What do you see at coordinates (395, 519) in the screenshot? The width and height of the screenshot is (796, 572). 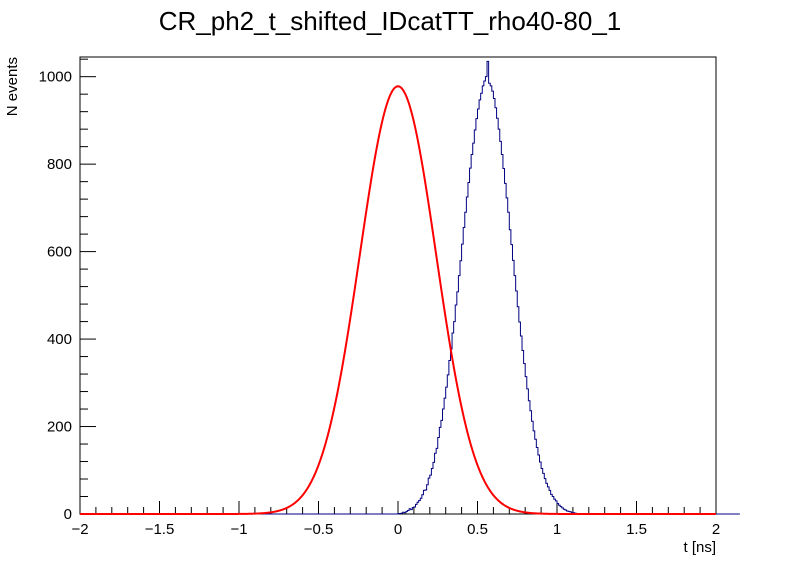 I see `x-axis: −2 −1.5 −1 −0.5 0 0.5 1 1.5 2` at bounding box center [395, 519].